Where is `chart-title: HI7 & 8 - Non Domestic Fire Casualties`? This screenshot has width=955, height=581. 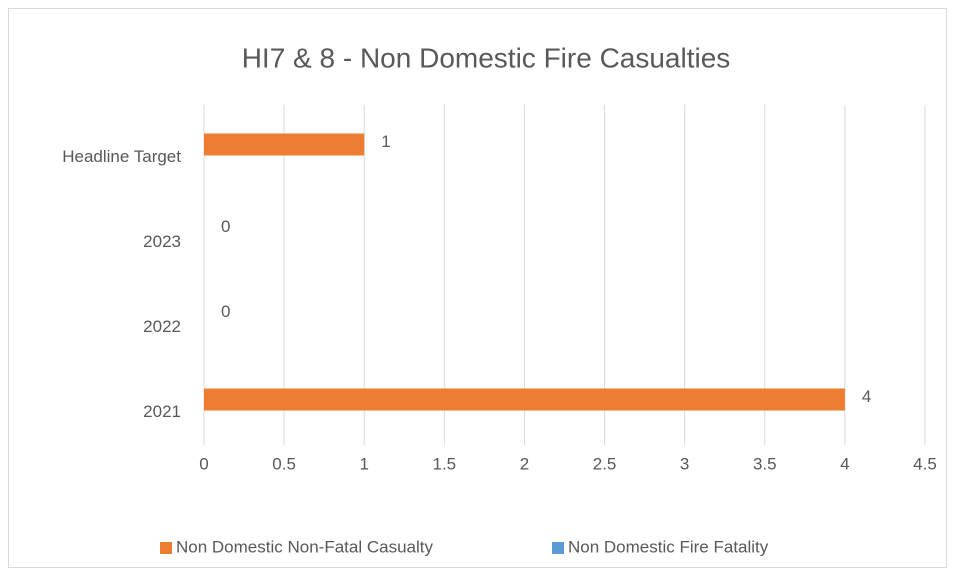 chart-title: HI7 & 8 - Non Domestic Fire Casualties is located at coordinates (486, 57).